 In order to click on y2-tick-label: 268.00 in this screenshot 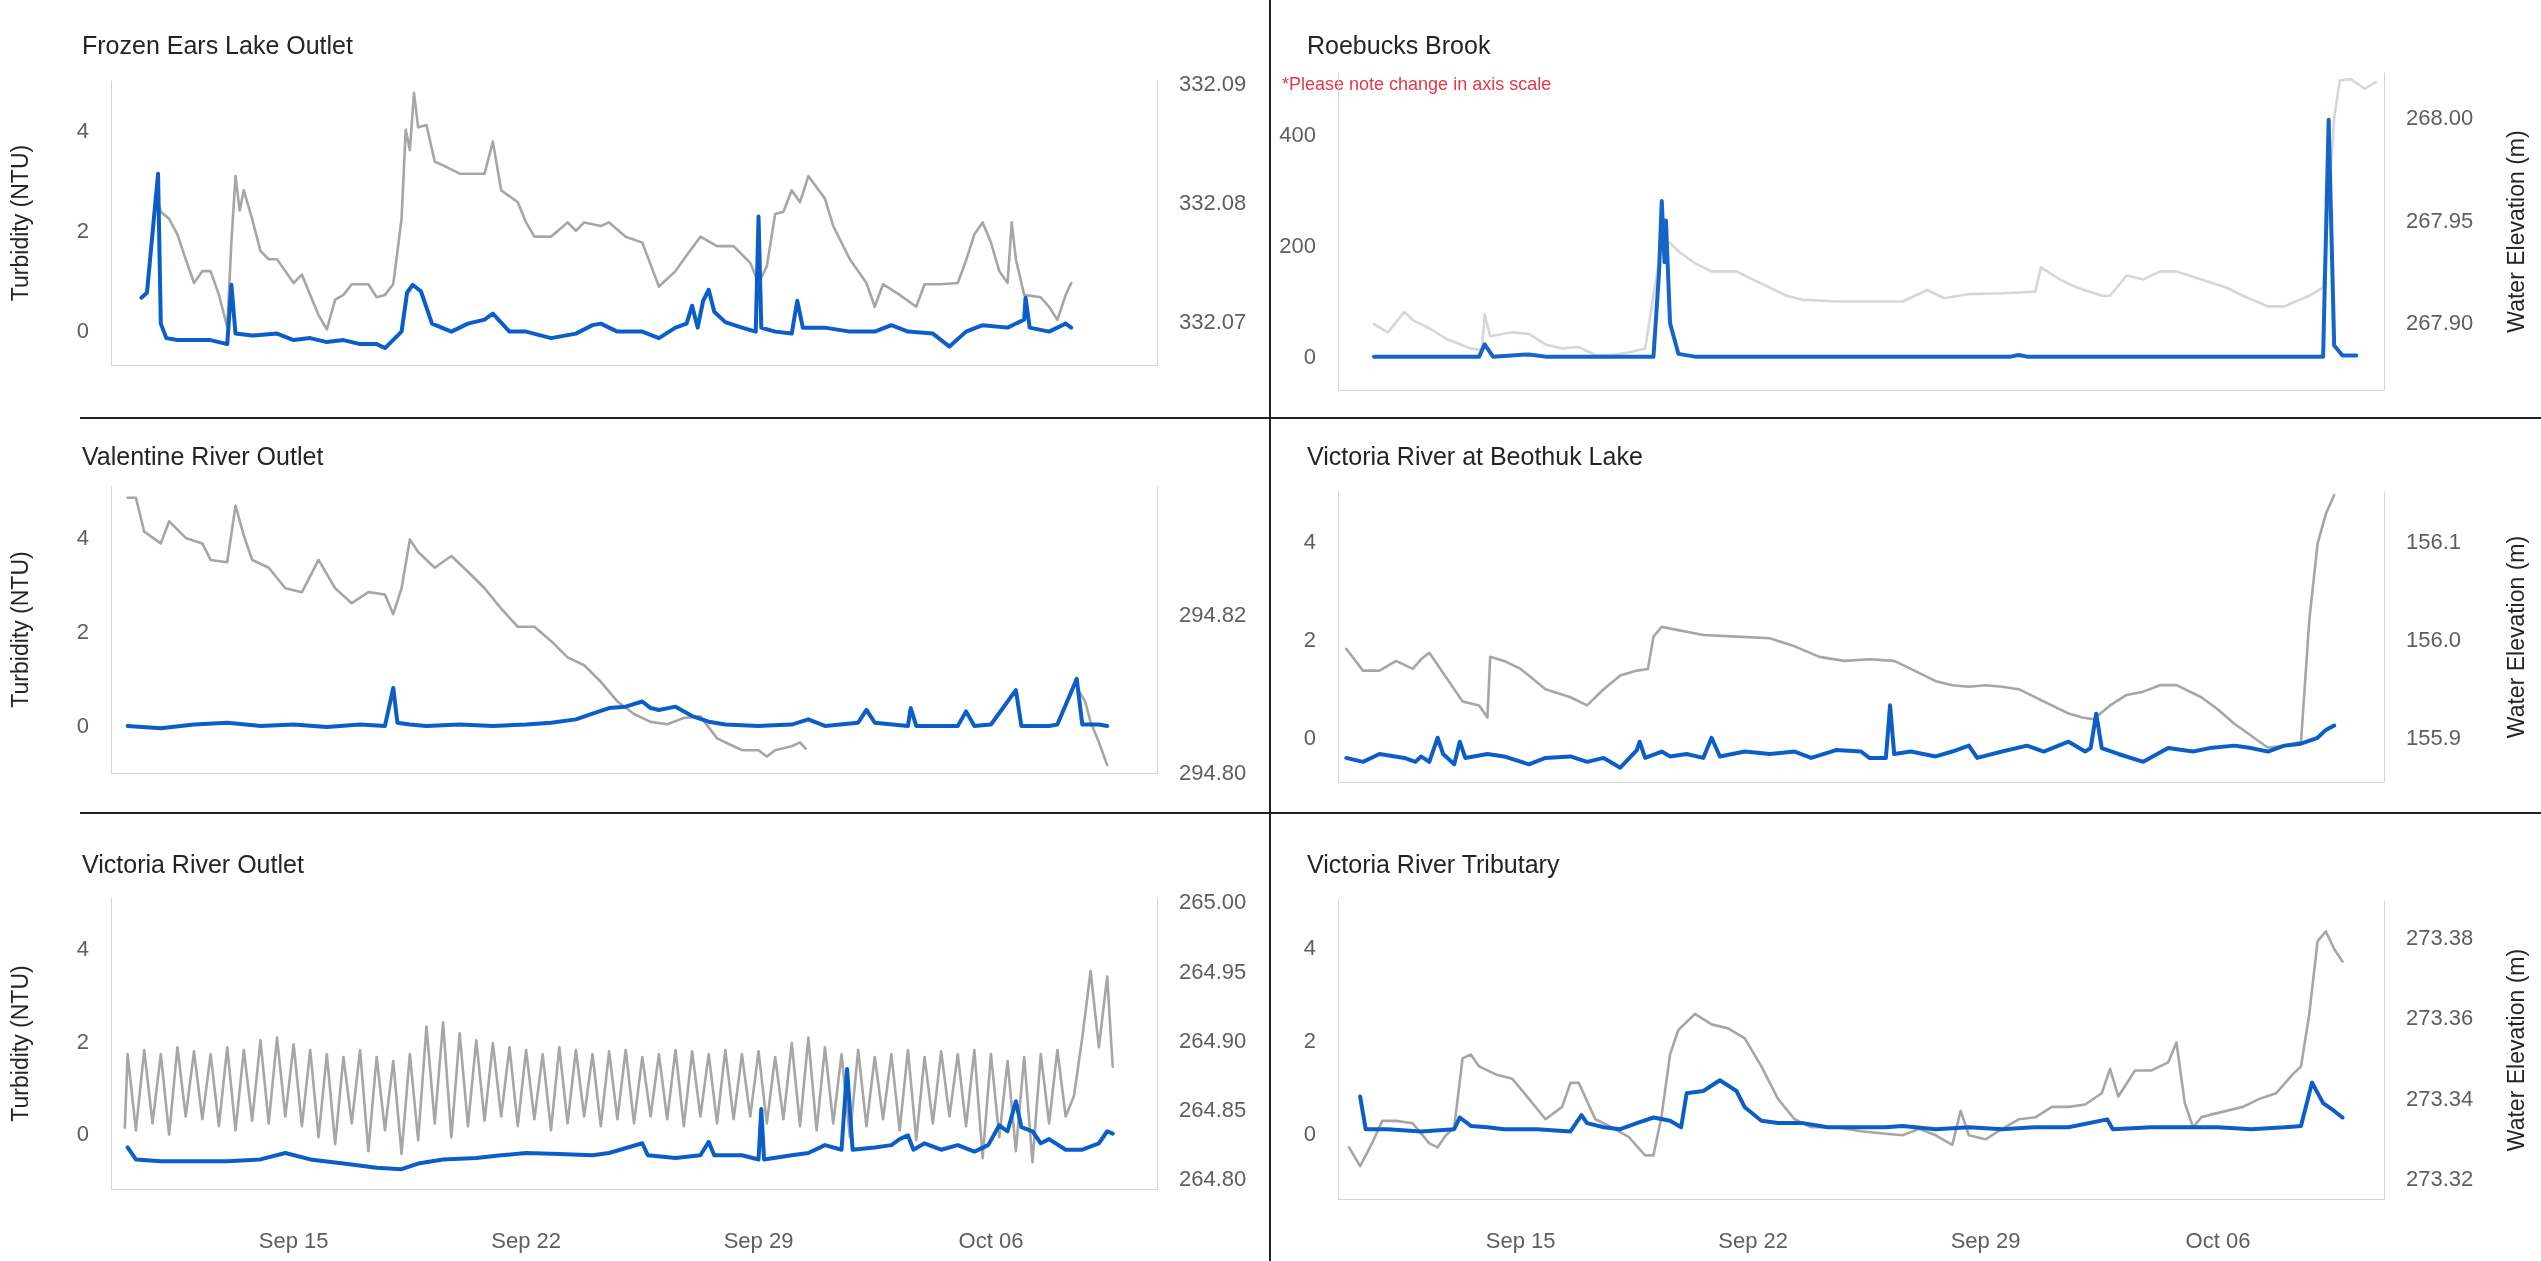, I will do `click(2440, 118)`.